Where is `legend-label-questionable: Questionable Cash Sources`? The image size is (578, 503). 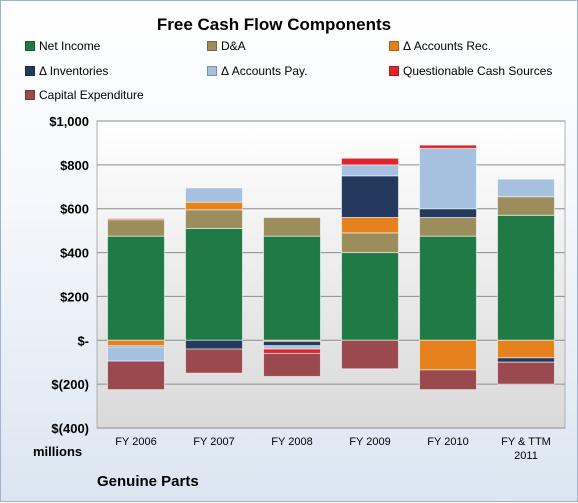
legend-label-questionable: Questionable Cash Sources is located at coordinates (478, 71).